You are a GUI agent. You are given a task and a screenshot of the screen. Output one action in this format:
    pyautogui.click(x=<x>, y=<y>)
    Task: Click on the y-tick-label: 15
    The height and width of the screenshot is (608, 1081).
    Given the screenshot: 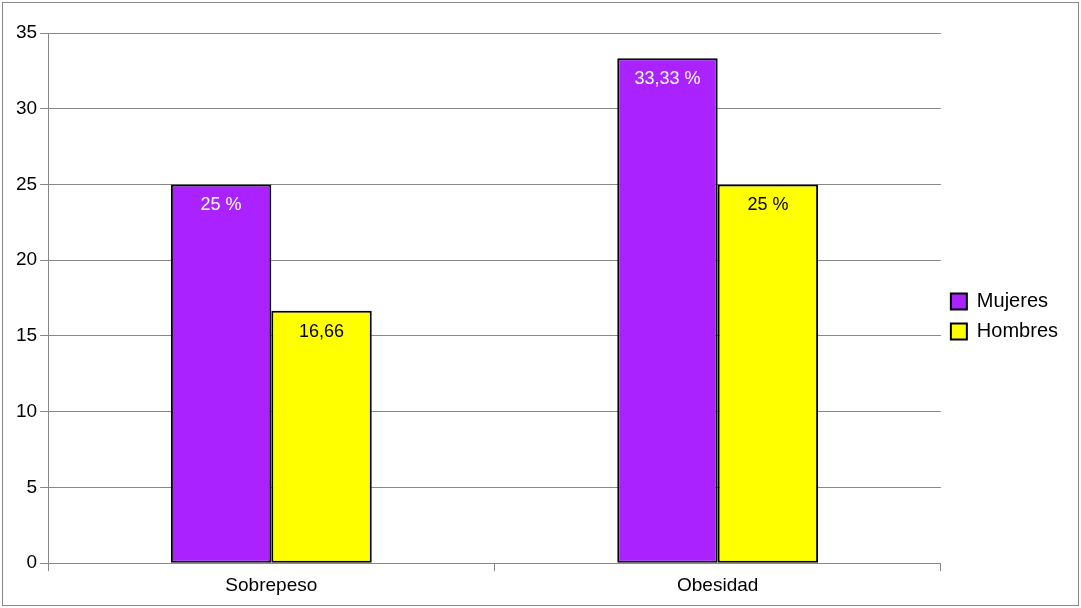 What is the action you would take?
    pyautogui.click(x=26, y=335)
    